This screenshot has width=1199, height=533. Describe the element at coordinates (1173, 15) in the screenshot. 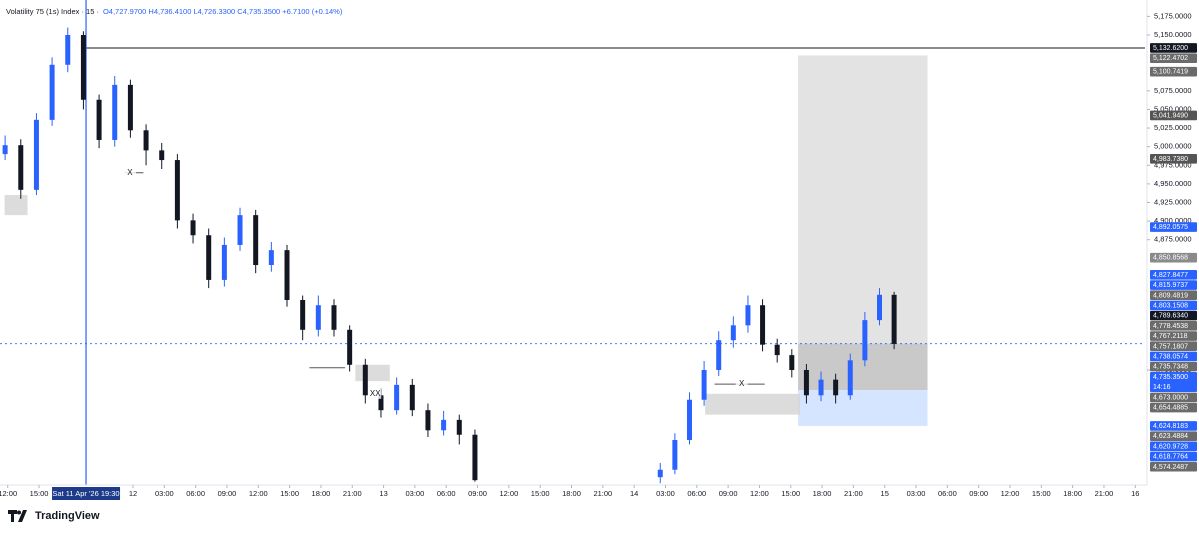

I see `y-tick-label: 5,175.0000` at that location.